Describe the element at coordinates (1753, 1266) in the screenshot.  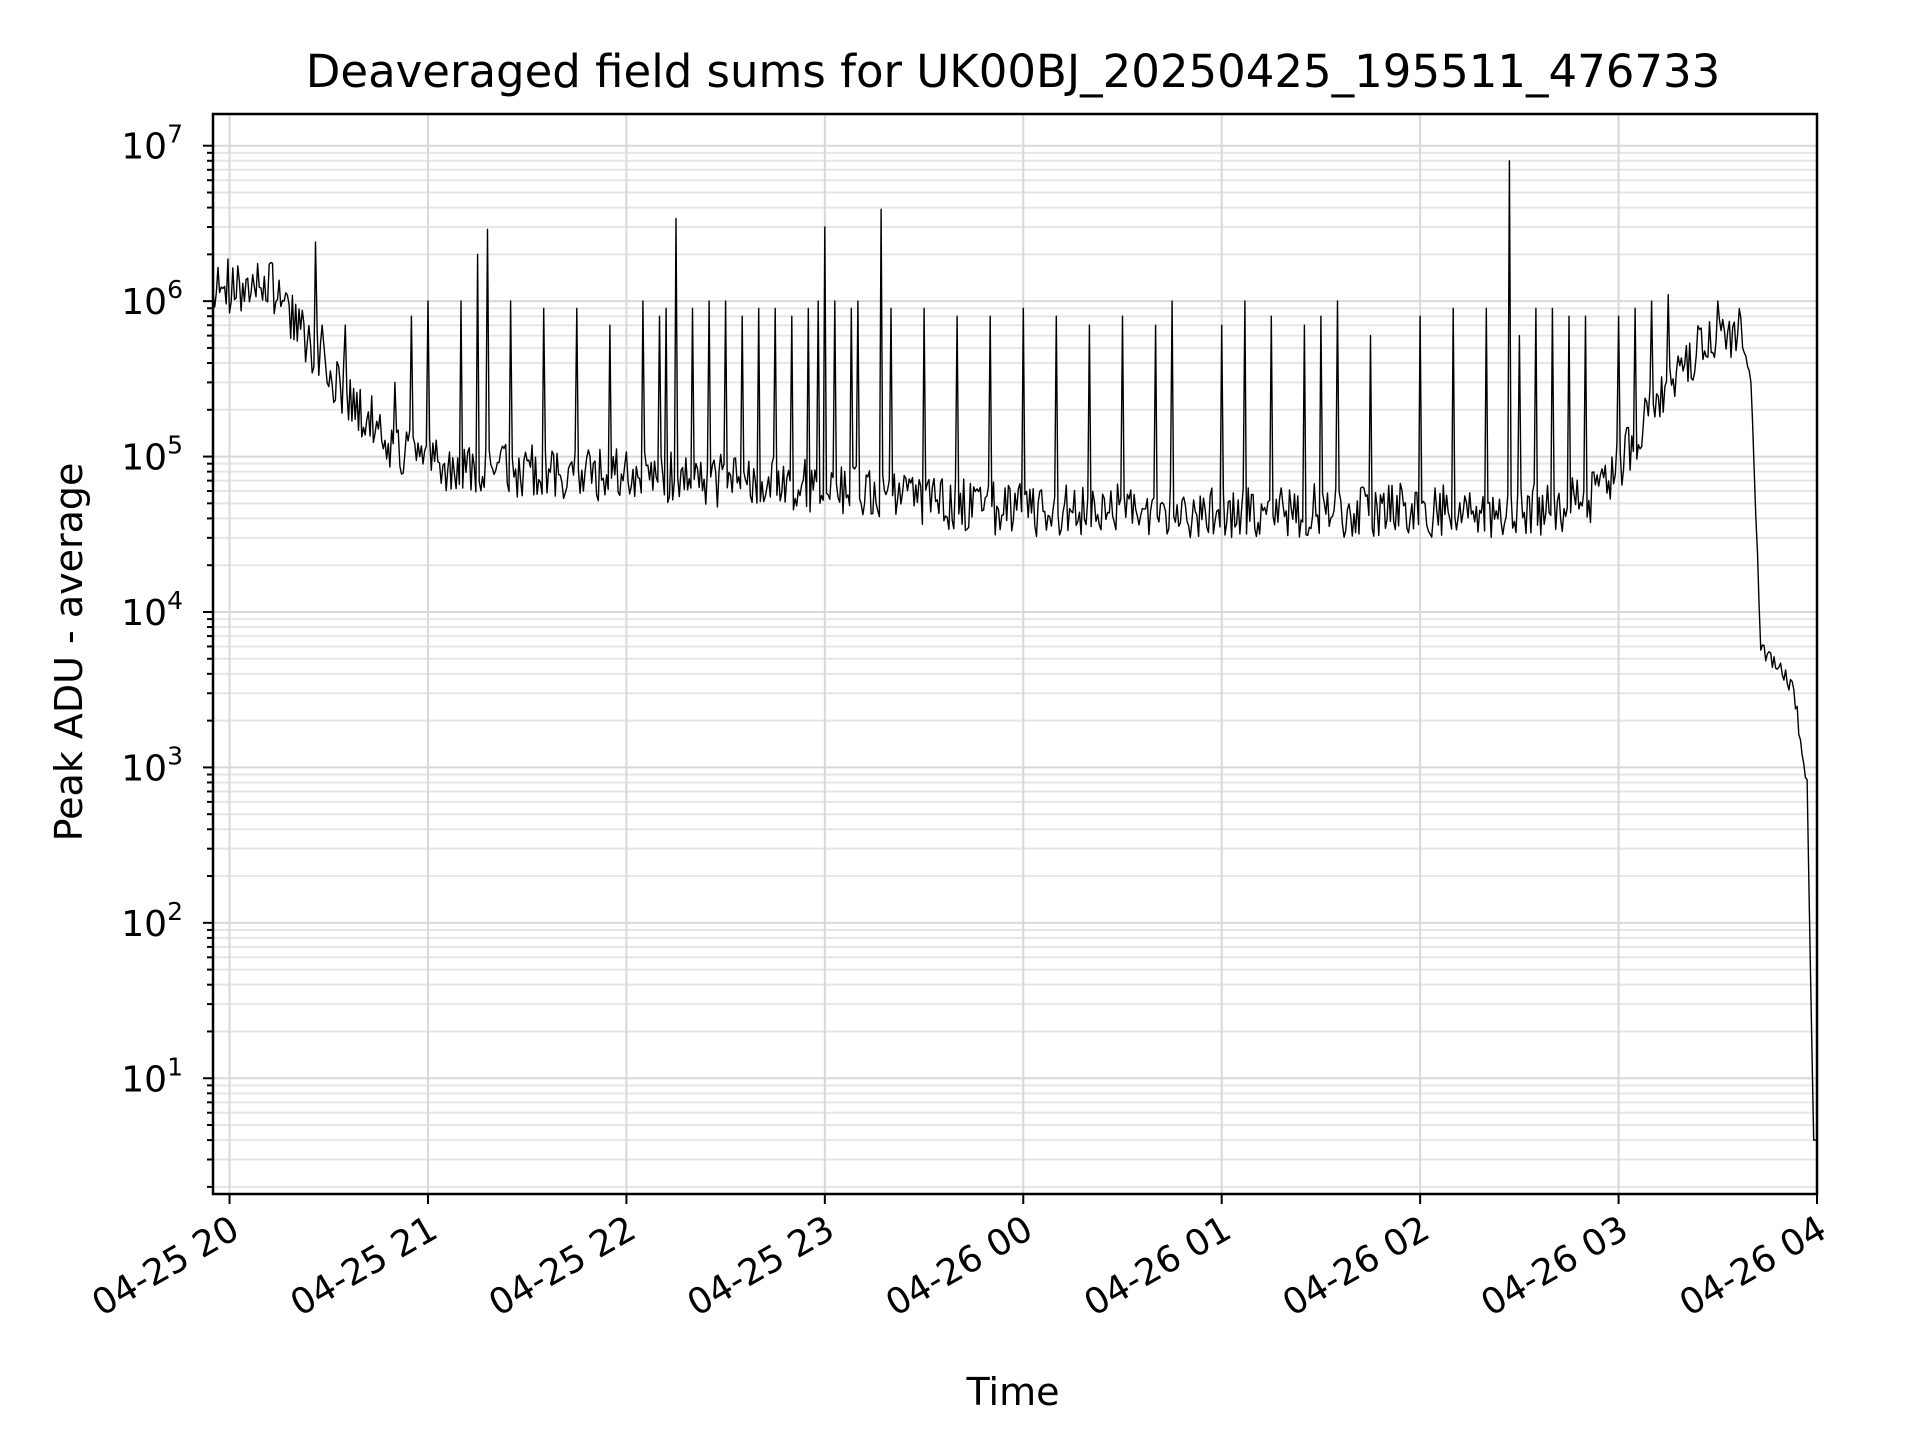
I see `x-tick-label: 04-26 04` at that location.